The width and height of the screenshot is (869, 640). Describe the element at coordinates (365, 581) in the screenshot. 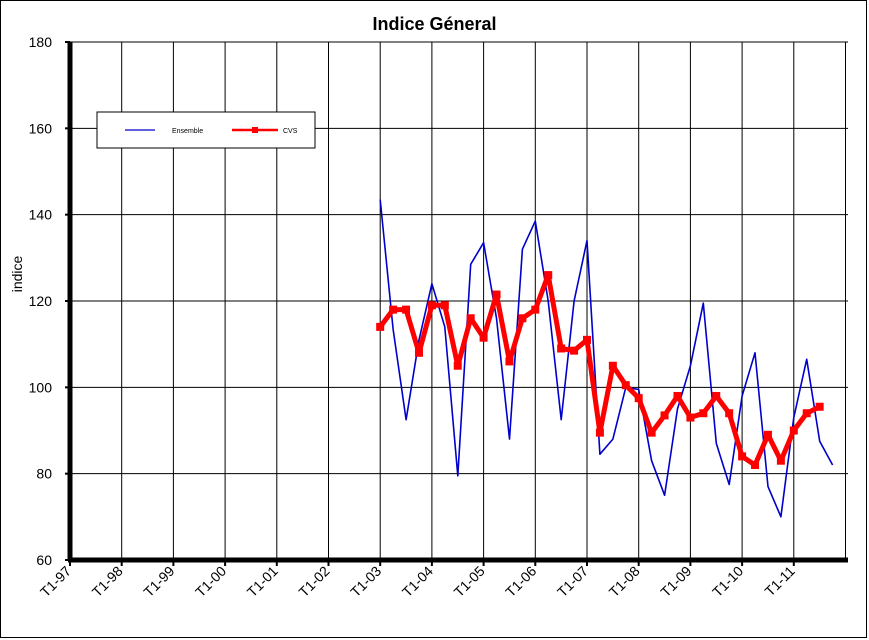

I see `x-tick-label: T1-03` at that location.